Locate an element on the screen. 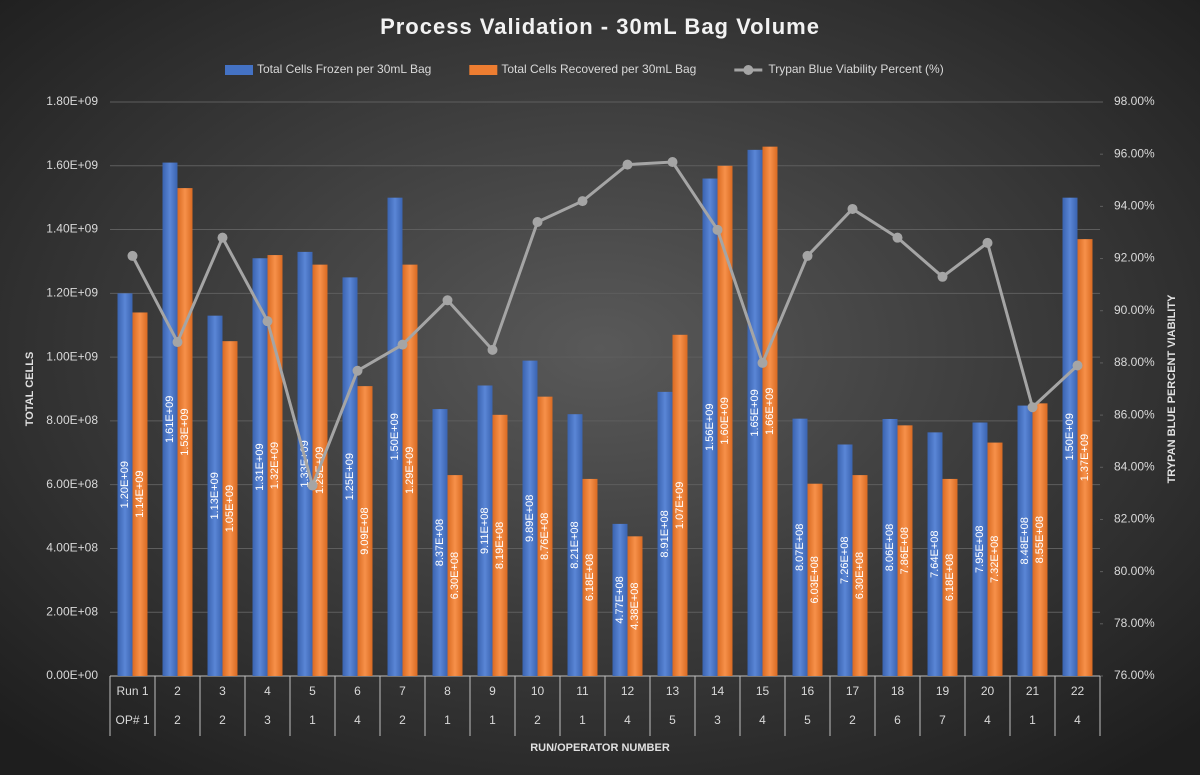 The image size is (1200, 775). x-tick-label: 8 is located at coordinates (447, 691).